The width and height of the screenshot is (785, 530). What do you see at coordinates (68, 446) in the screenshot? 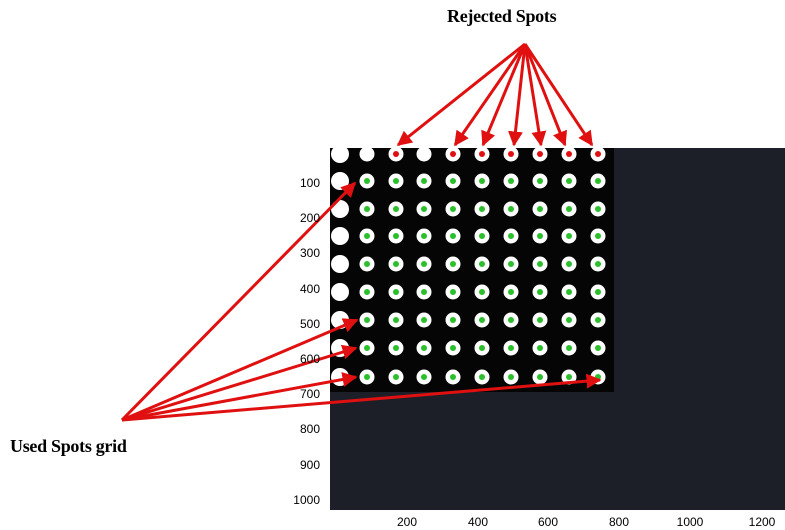
I see `used-spots-grid-label: Used Spots grid` at bounding box center [68, 446].